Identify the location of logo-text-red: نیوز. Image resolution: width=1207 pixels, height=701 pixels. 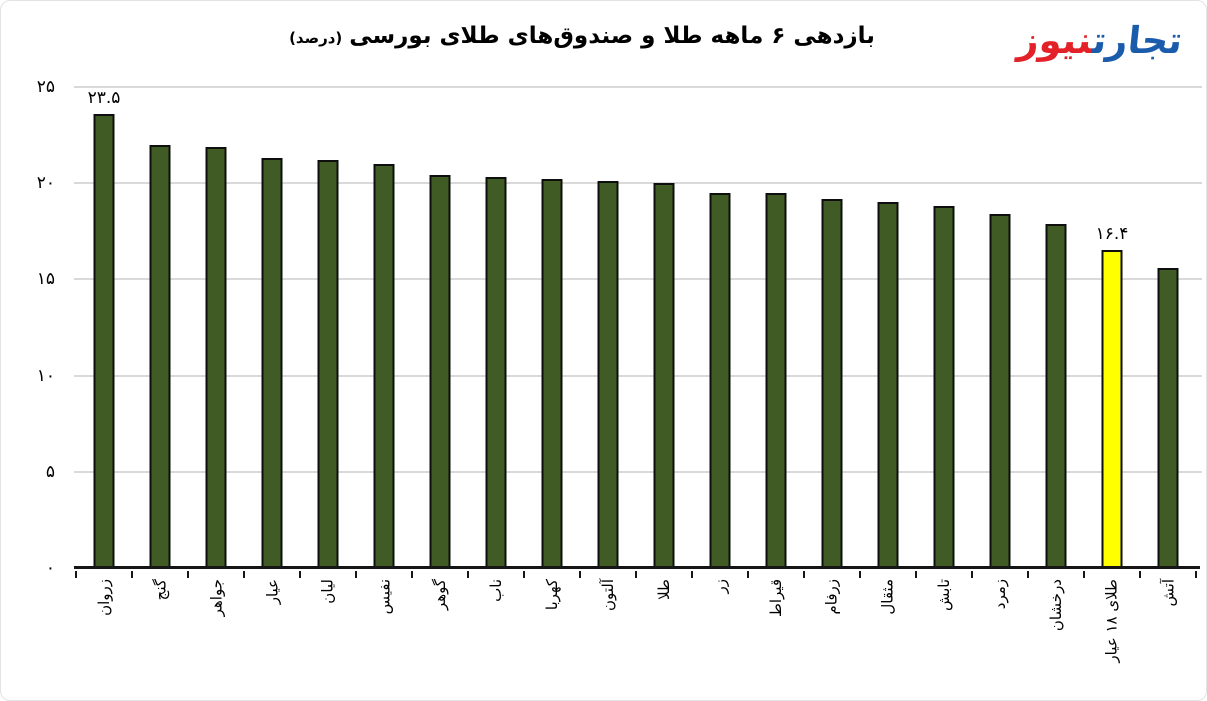
(1055, 40).